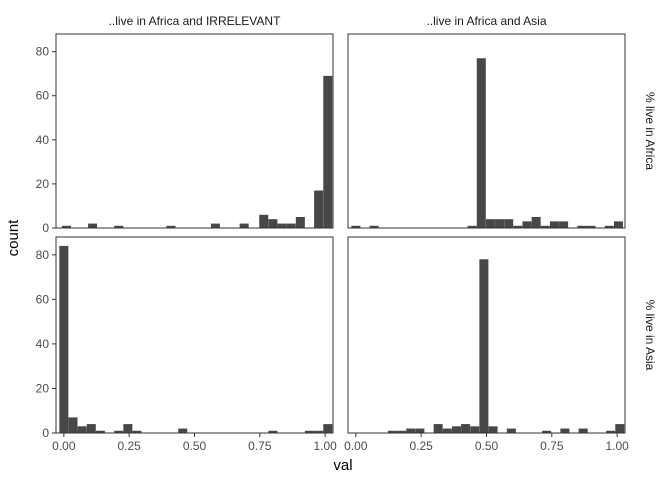  I want to click on row-facet-label: % live in Asia, so click(650, 335).